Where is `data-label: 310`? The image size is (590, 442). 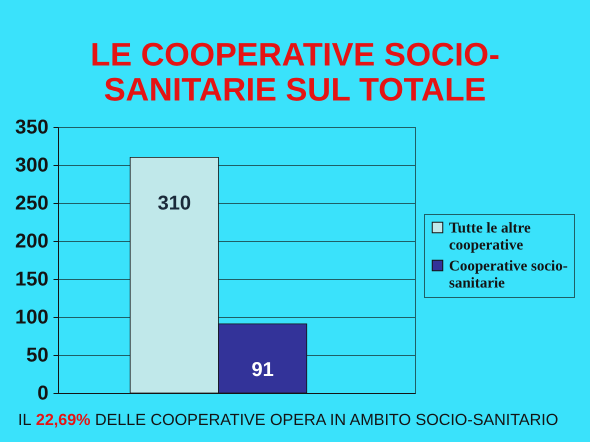 data-label: 310 is located at coordinates (175, 203).